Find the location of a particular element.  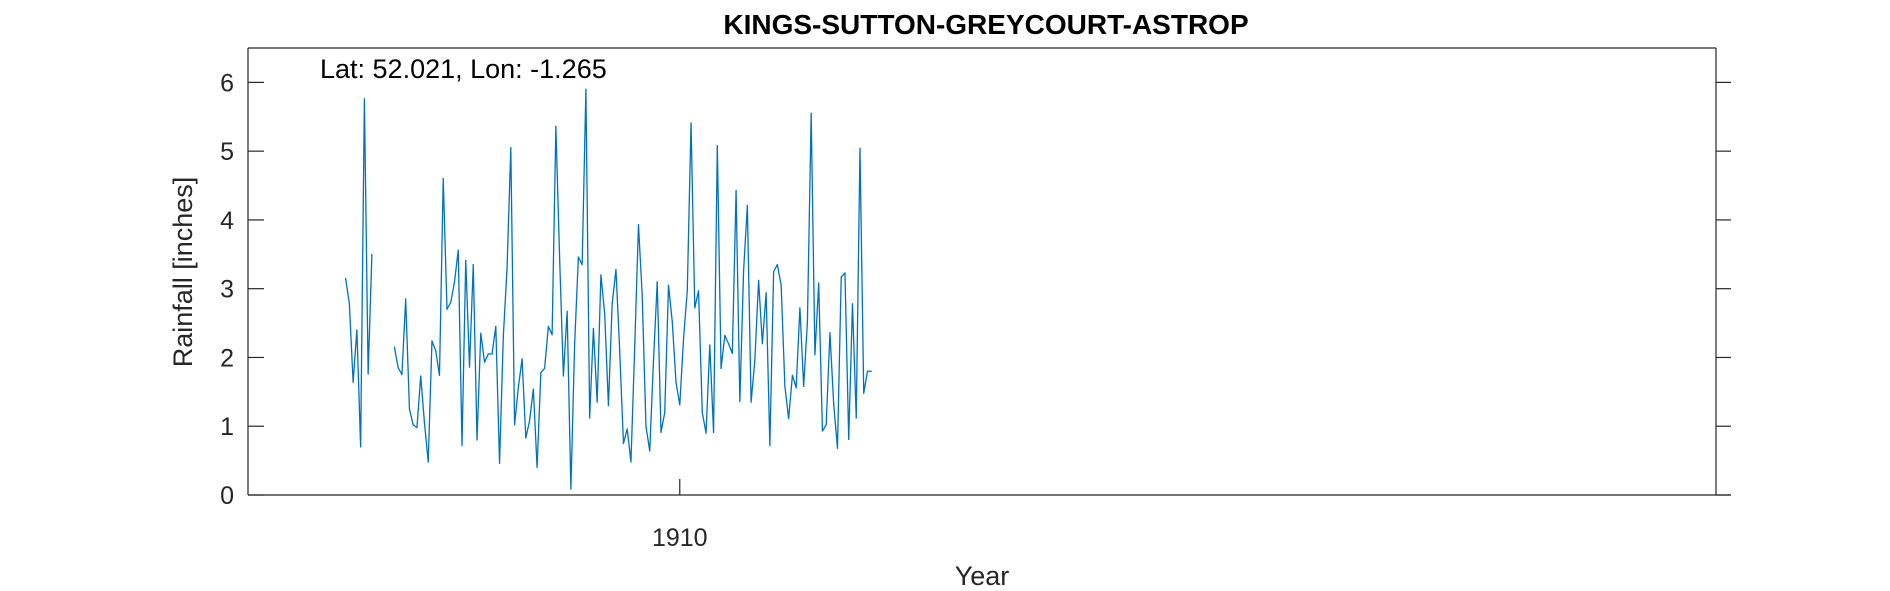

y-tick-label: 1 is located at coordinates (227, 427).